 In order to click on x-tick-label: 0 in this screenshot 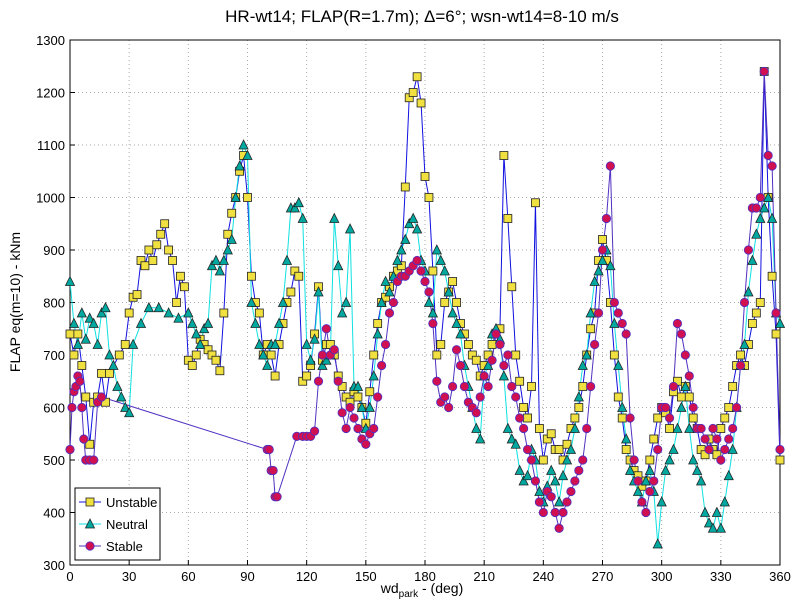, I will do `click(69, 576)`.